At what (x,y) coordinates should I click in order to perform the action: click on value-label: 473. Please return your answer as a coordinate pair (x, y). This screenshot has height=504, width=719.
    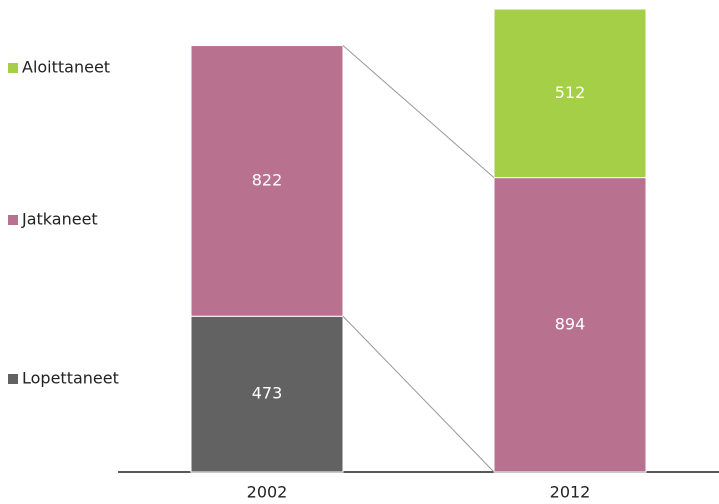
    Looking at the image, I should click on (267, 393).